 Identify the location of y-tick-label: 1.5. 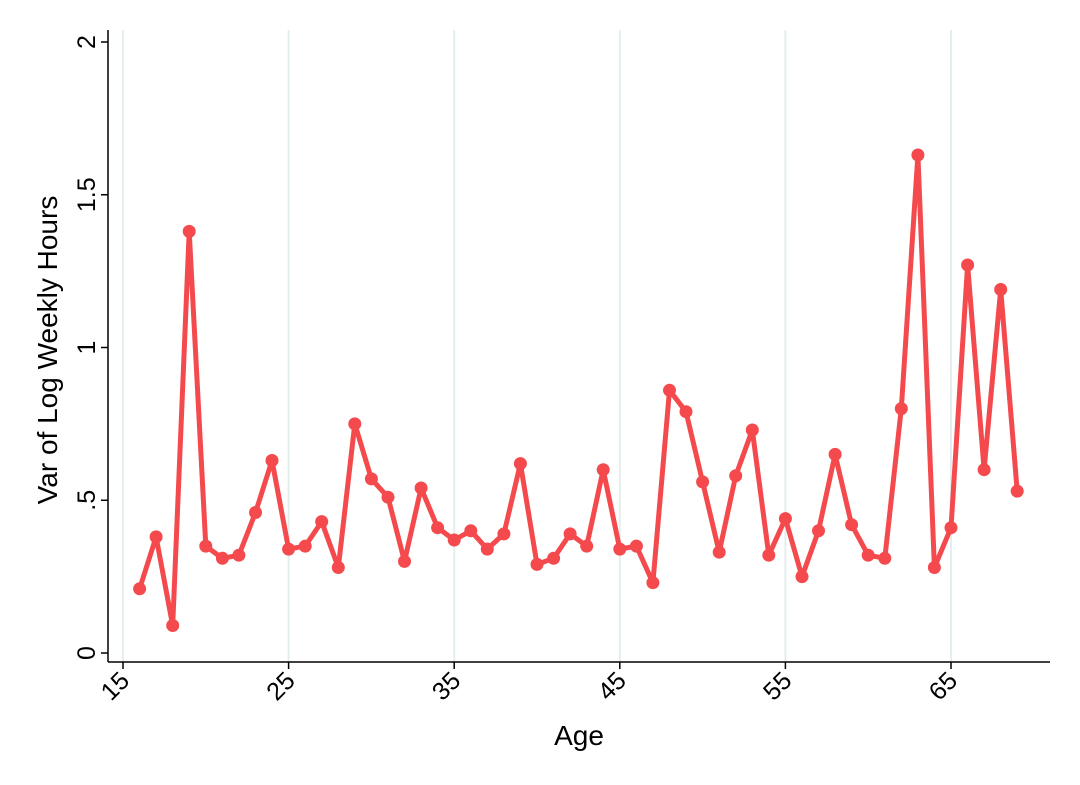
(87, 194).